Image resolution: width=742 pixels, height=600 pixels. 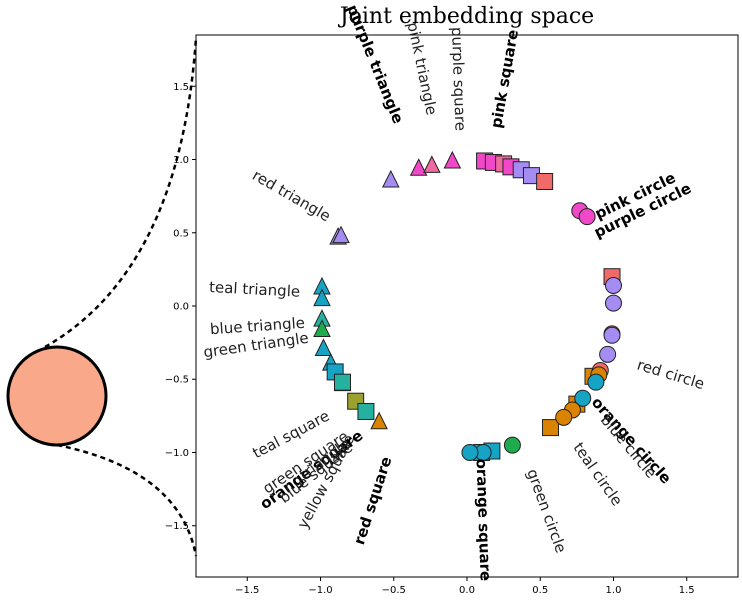 What do you see at coordinates (291, 195) in the screenshot?
I see `point-label: red triangle` at bounding box center [291, 195].